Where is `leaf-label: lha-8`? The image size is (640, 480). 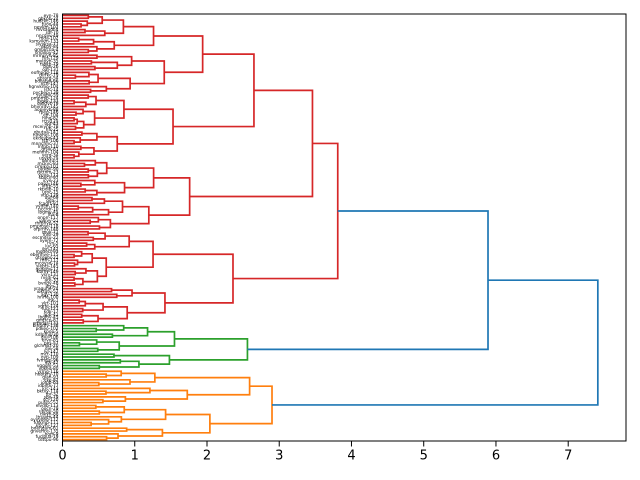
leaf-label: lha-8 is located at coordinates (53, 215).